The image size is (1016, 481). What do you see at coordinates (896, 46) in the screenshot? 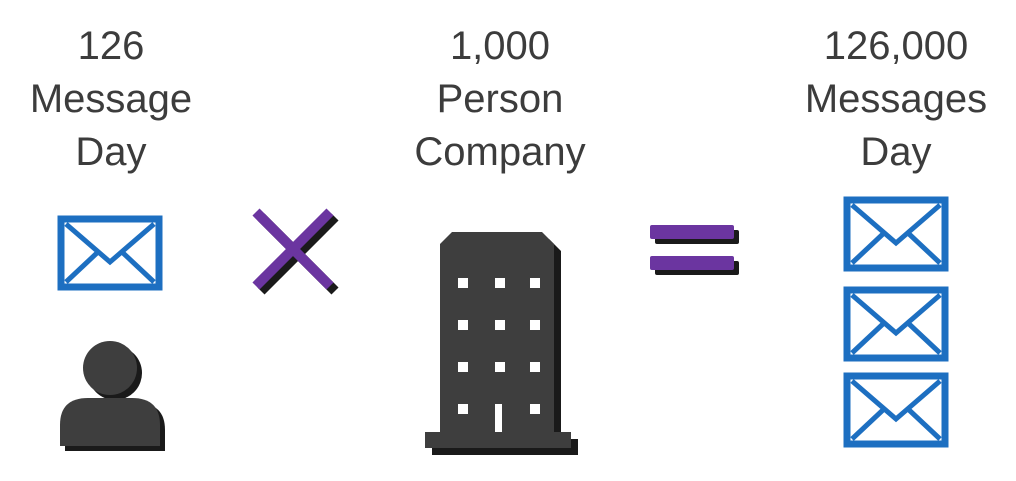
I see `total-count: 126,000` at bounding box center [896, 46].